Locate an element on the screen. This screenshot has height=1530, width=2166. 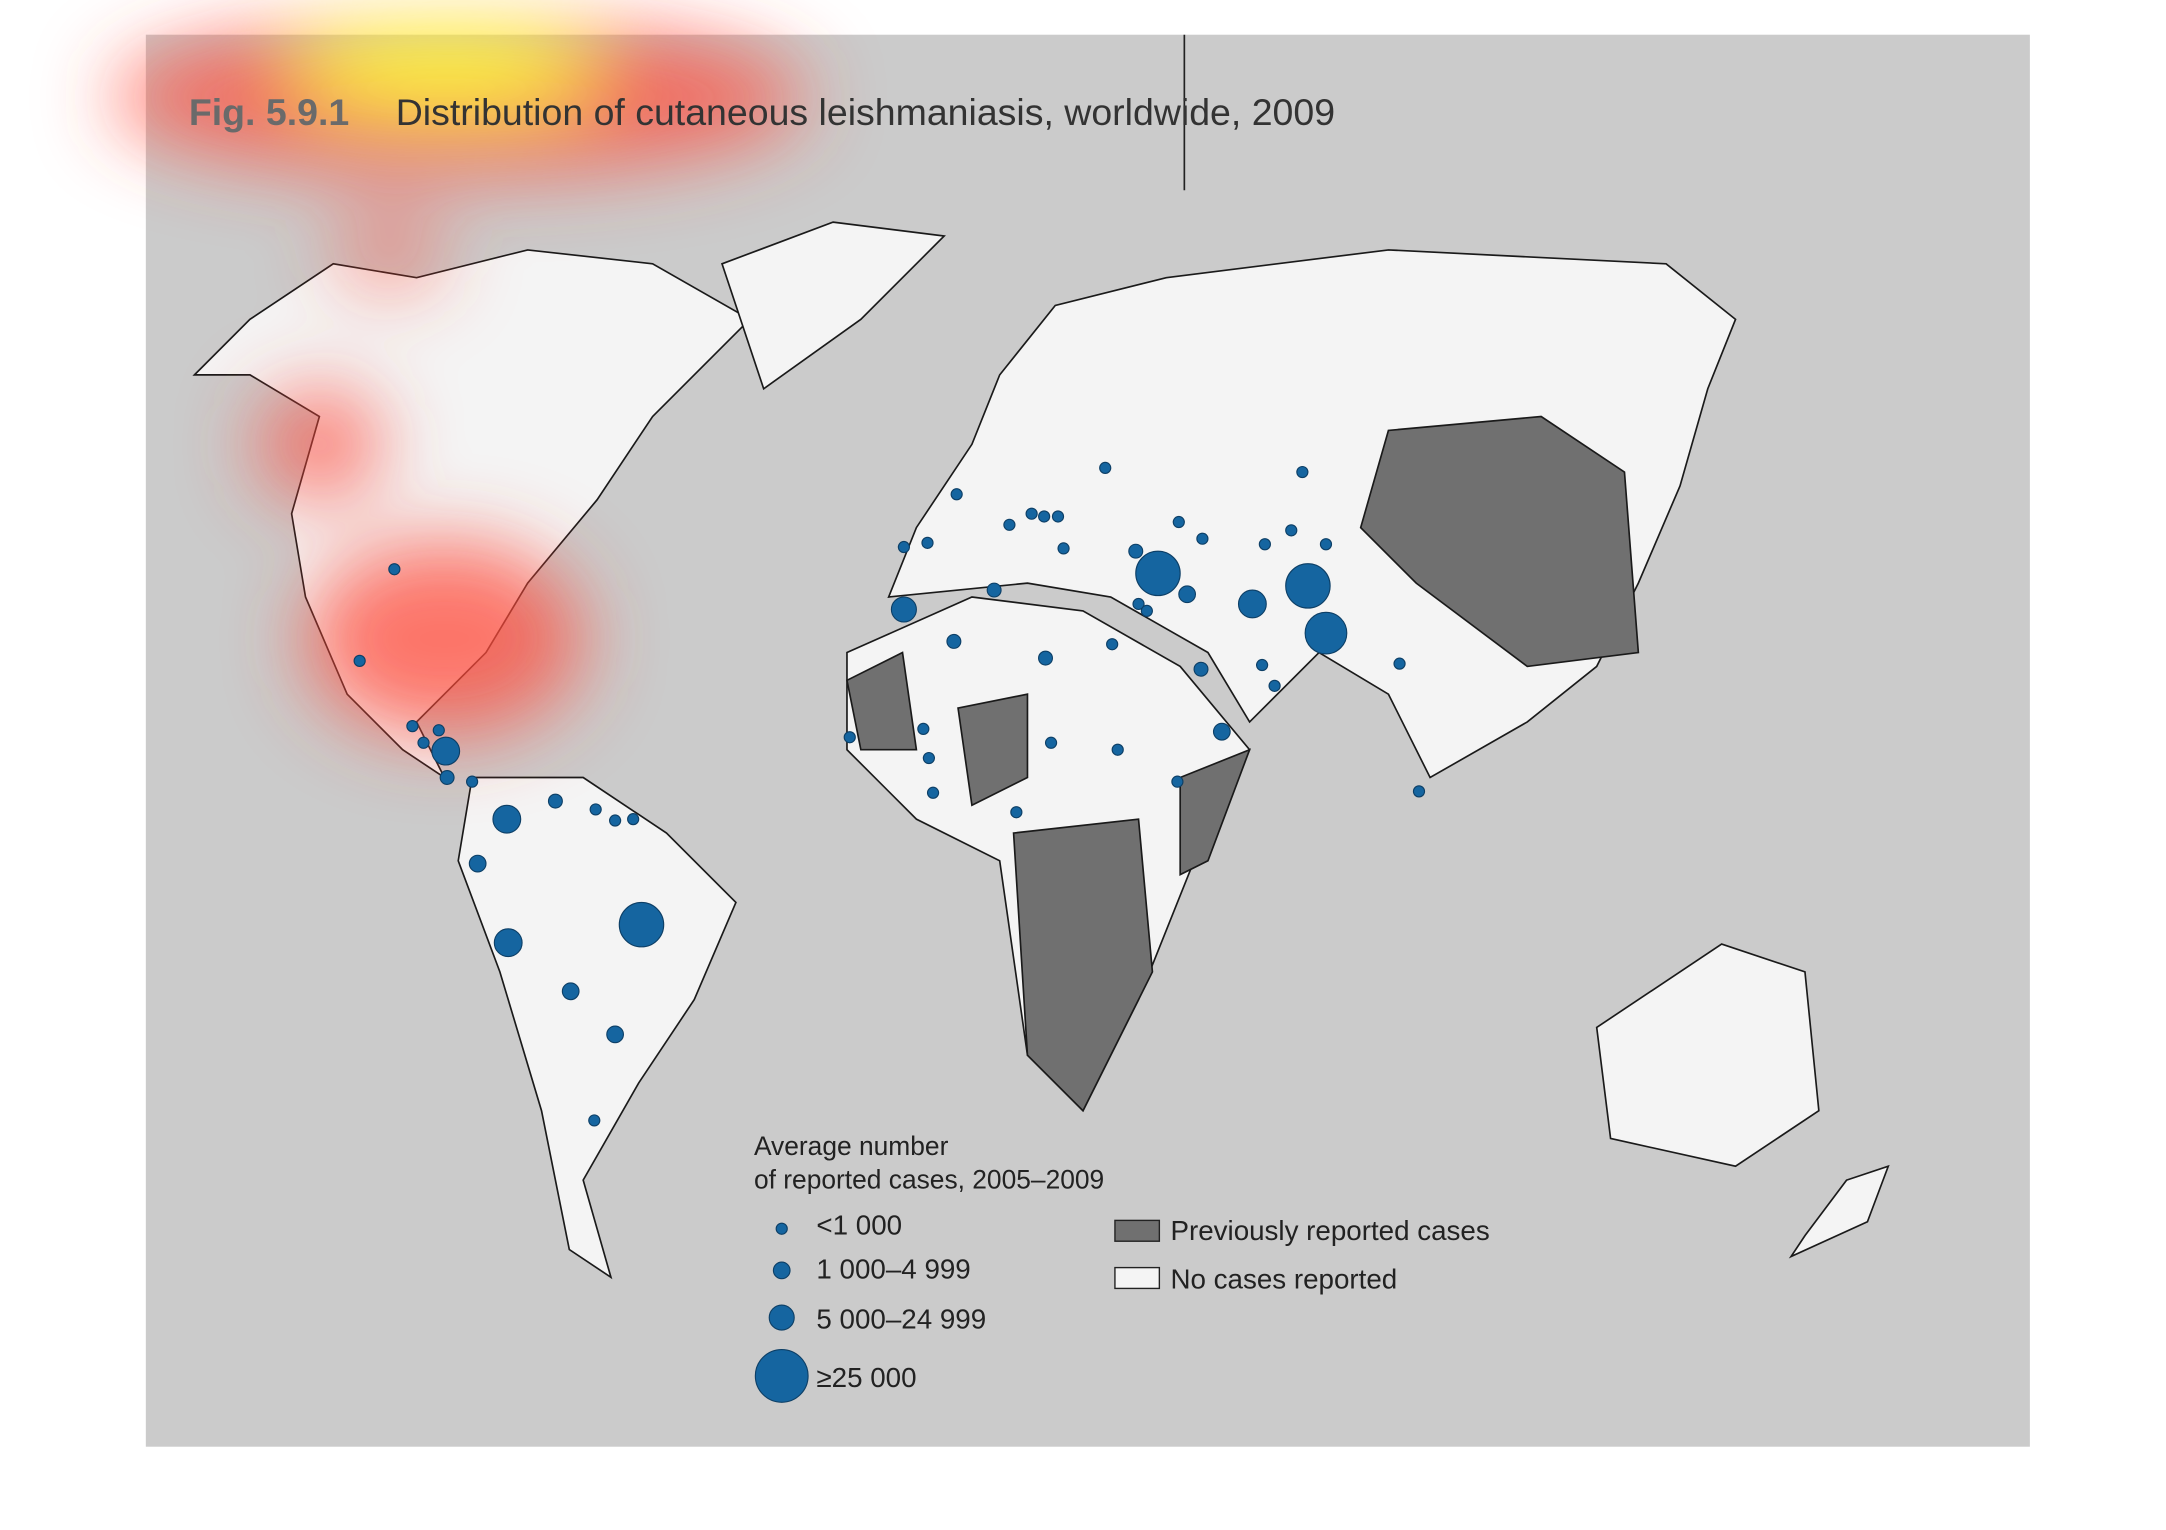
south-america is located at coordinates (597, 1028).